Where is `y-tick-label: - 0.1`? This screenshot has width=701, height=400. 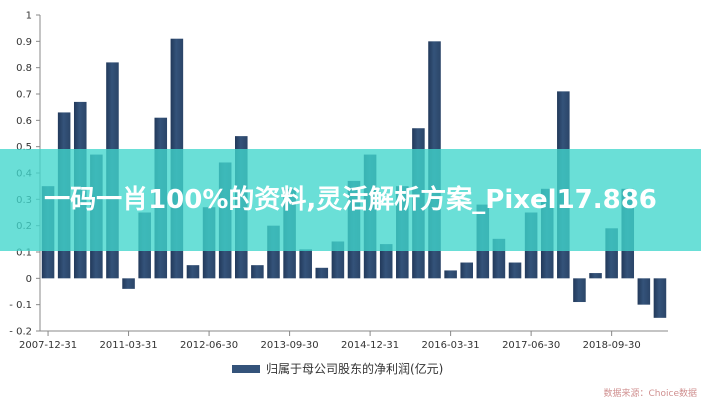 y-tick-label: - 0.1 is located at coordinates (20, 305).